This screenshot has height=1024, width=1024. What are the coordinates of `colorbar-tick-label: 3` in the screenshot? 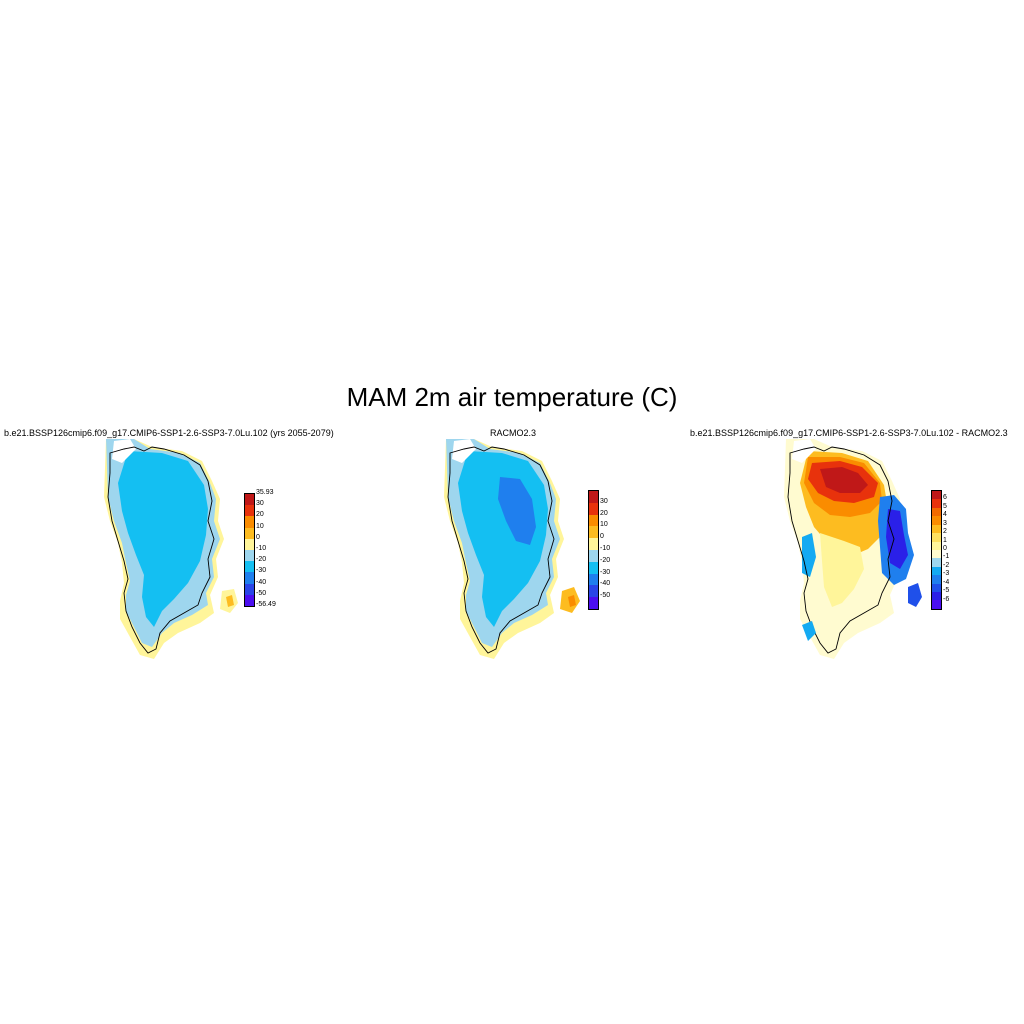 It's located at (945, 523).